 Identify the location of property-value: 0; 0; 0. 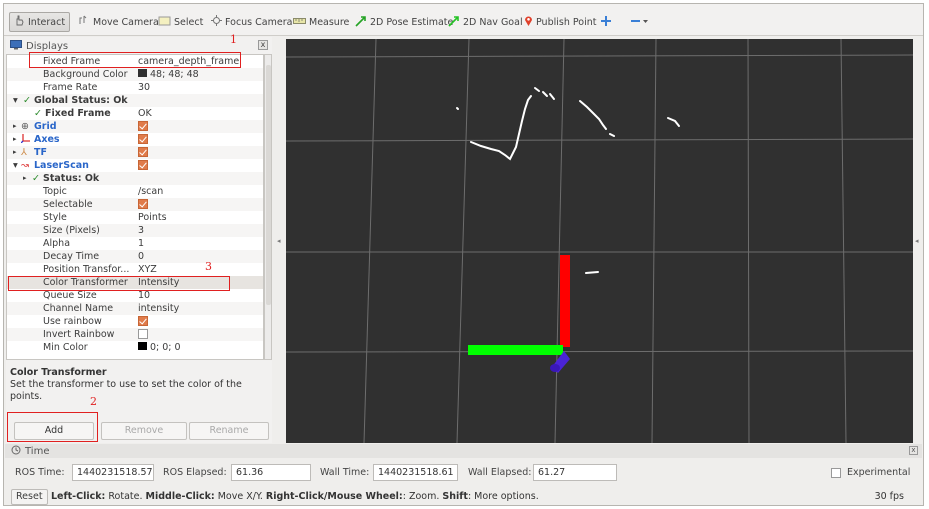
(159, 347).